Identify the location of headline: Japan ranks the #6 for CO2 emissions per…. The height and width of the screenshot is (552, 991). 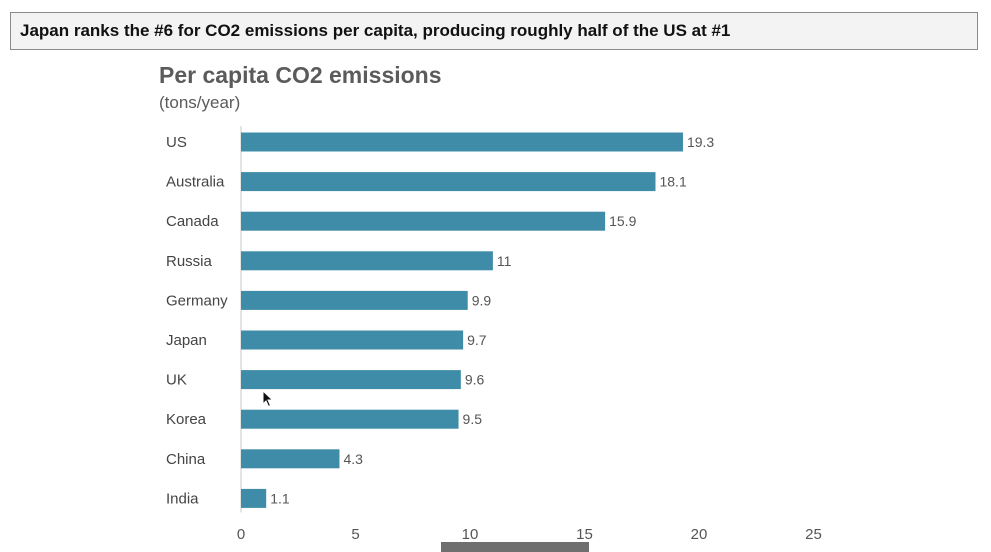
(375, 30).